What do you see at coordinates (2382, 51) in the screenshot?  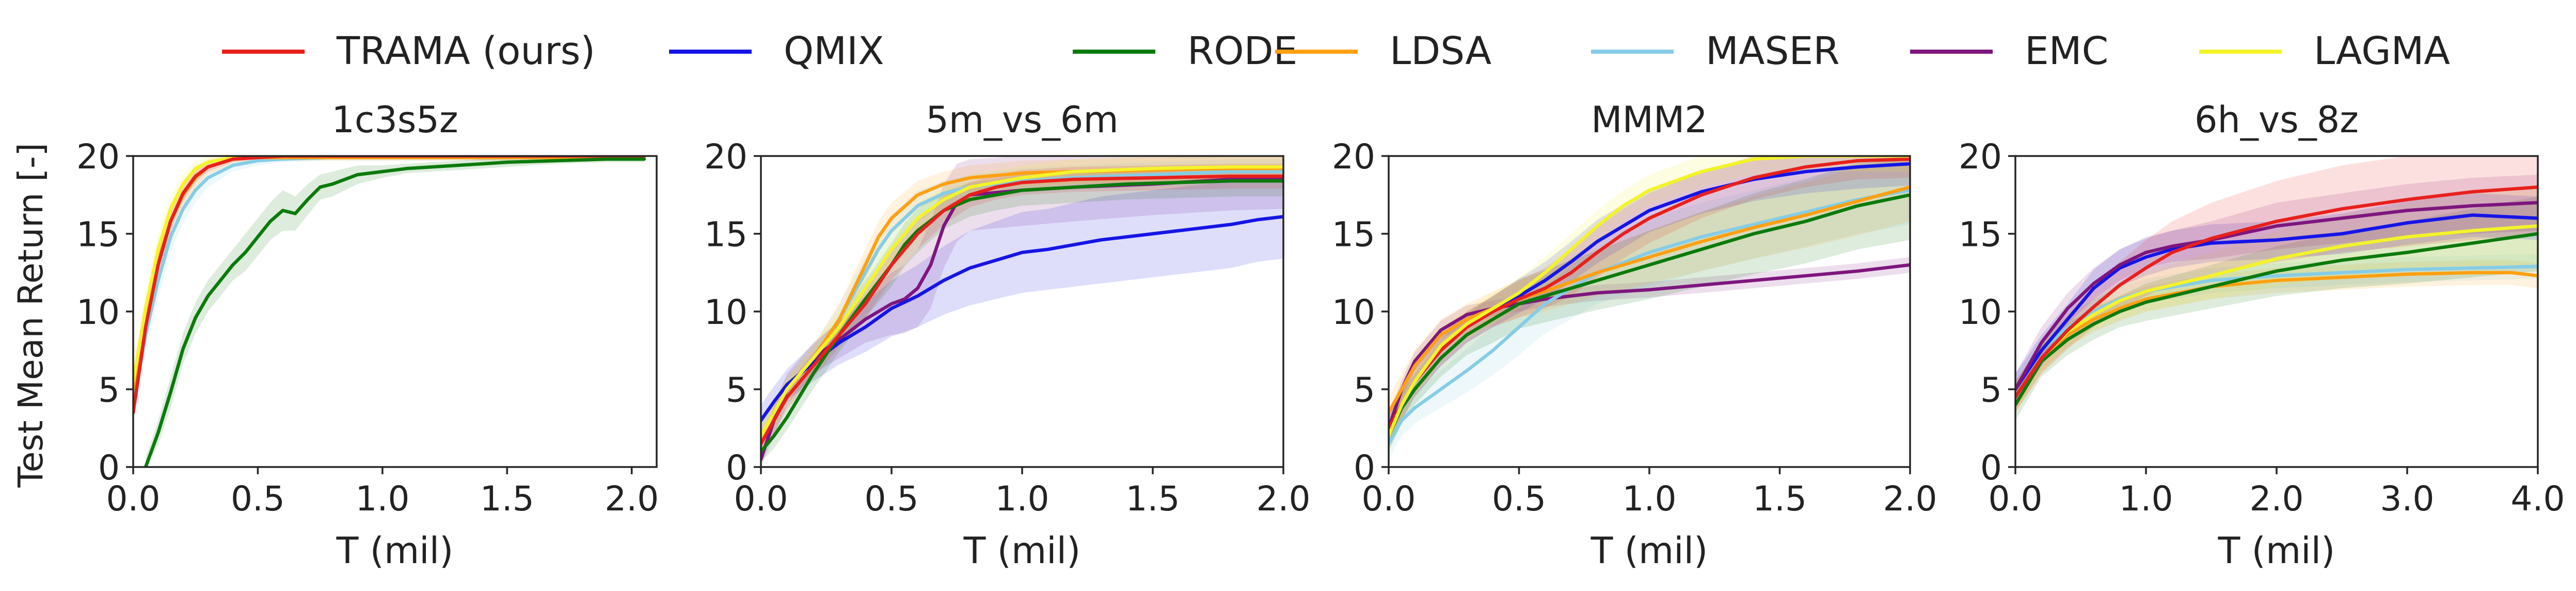 I see `legend-label: LAGMA` at bounding box center [2382, 51].